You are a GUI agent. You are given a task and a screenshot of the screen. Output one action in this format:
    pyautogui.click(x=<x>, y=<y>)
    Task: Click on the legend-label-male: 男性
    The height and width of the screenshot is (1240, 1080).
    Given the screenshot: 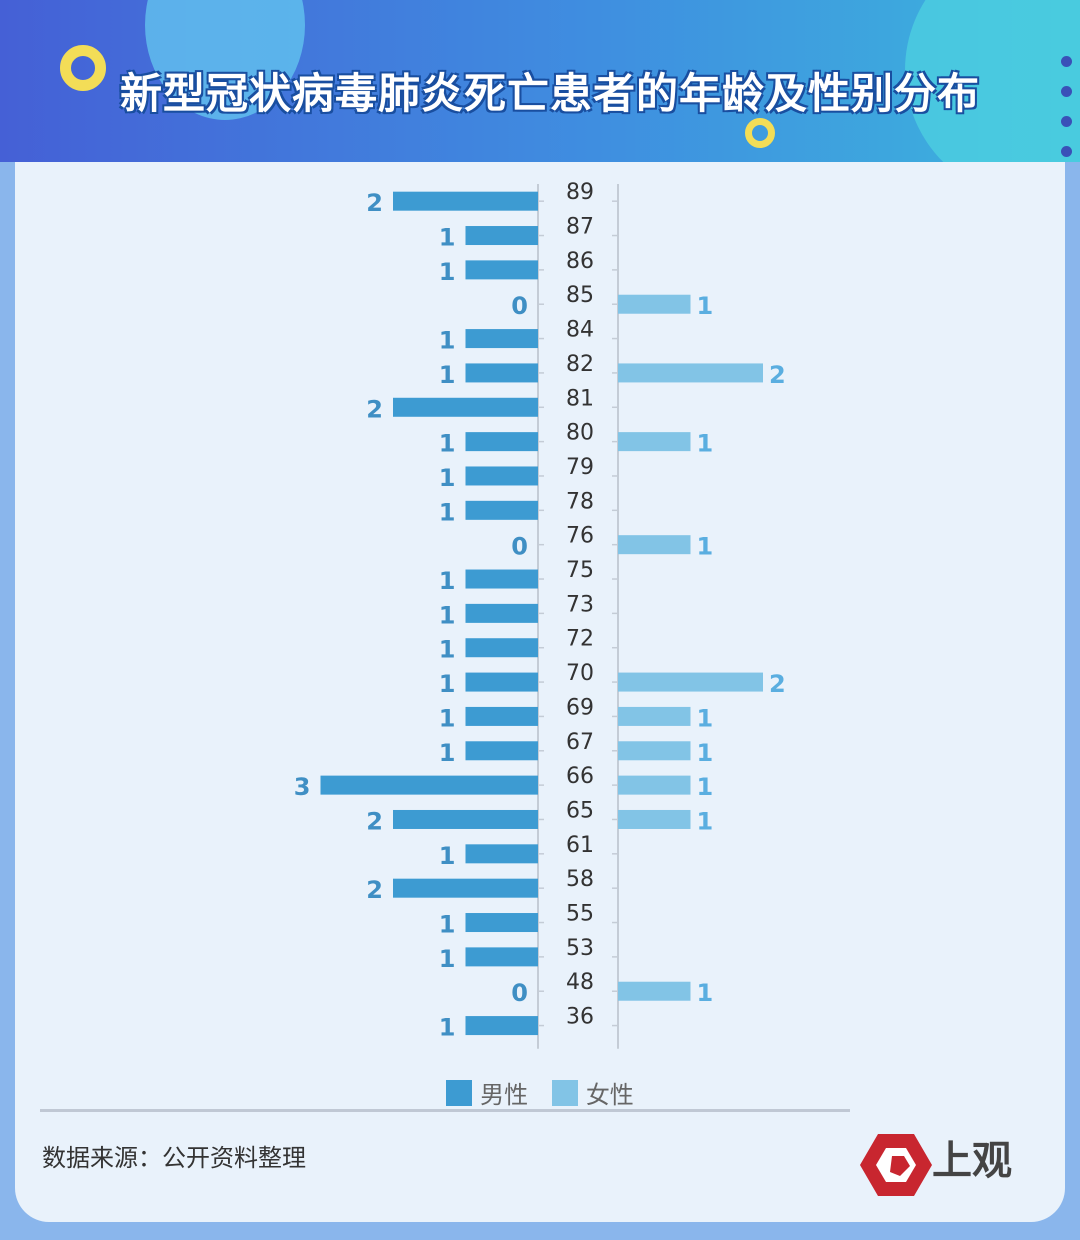 What is the action you would take?
    pyautogui.click(x=504, y=1095)
    